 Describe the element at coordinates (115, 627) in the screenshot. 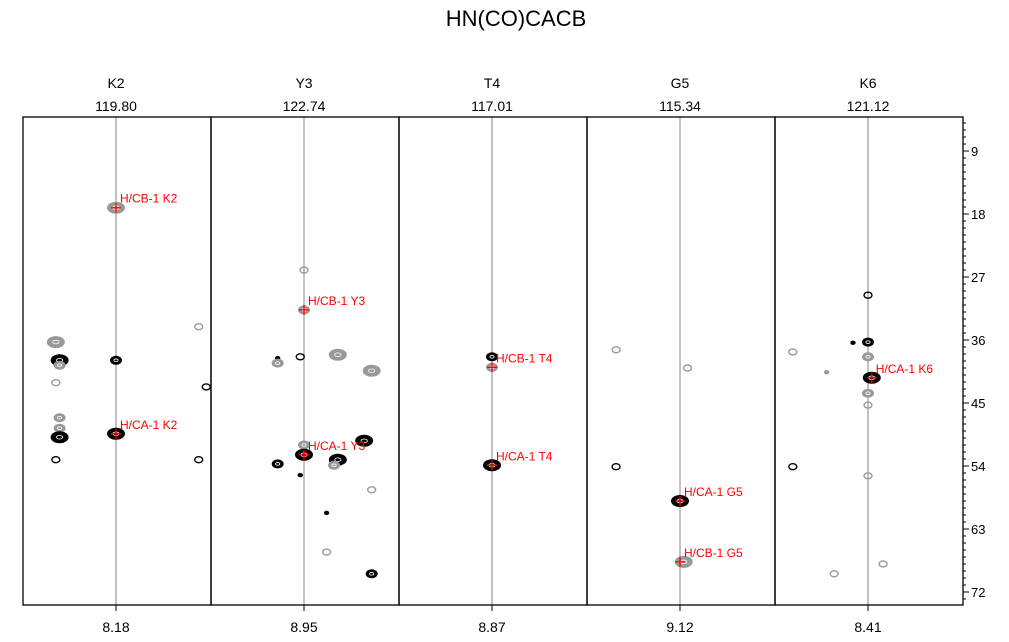

I see `strip-h1-label: 8.18` at that location.